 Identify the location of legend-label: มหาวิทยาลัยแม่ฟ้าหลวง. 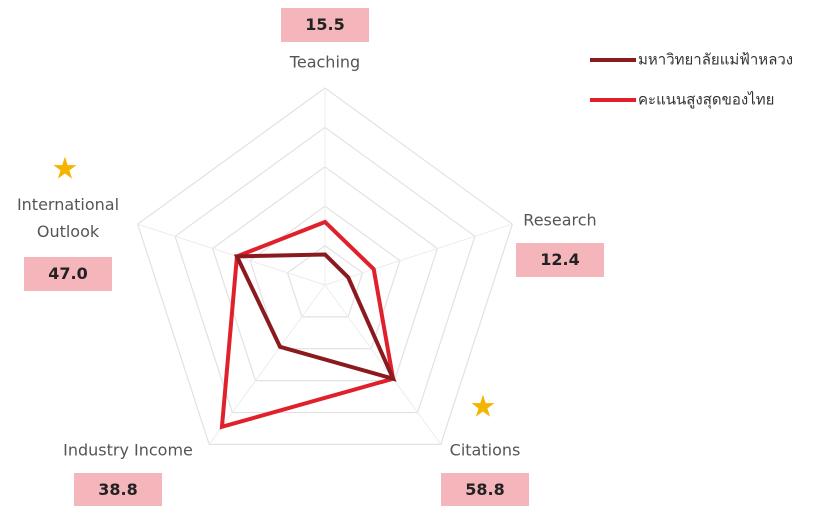
(715, 60).